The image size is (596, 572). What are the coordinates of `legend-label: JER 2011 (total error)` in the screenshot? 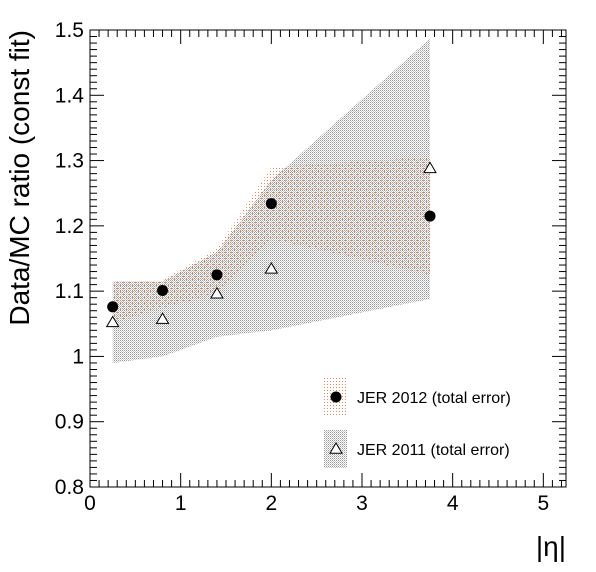 It's located at (433, 450).